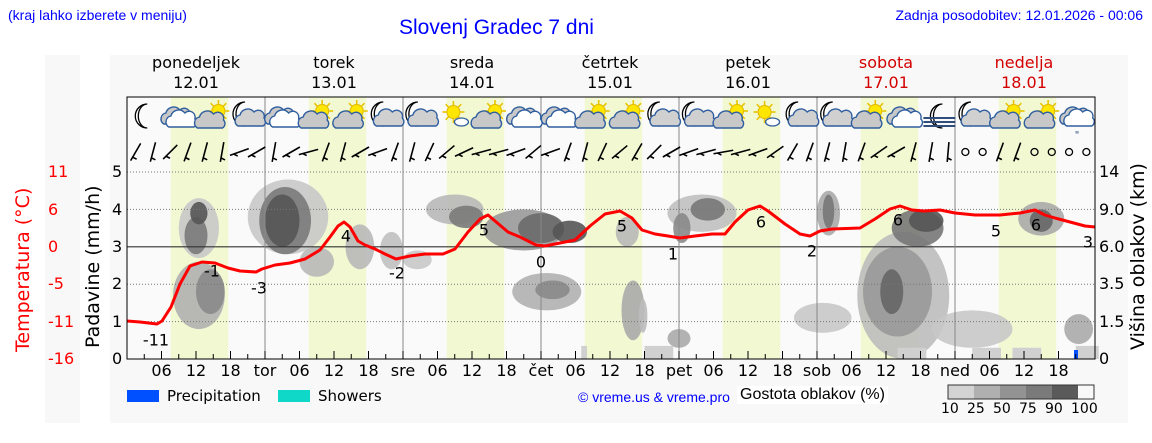  I want to click on precip-tick-label: 4, so click(117, 209).